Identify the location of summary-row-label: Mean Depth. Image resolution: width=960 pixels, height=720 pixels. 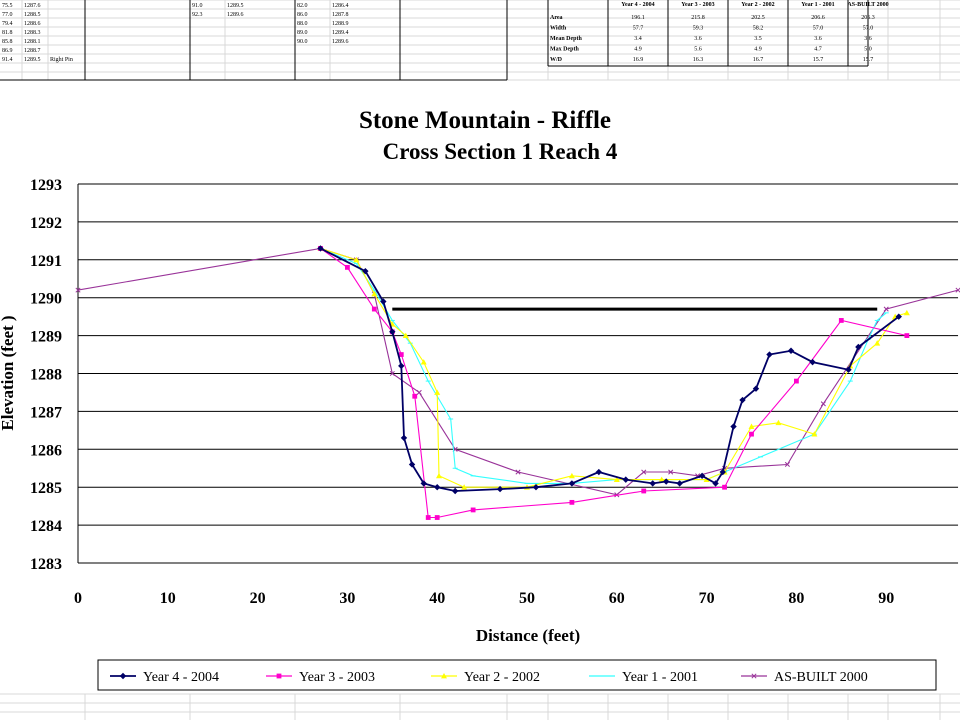
(566, 39).